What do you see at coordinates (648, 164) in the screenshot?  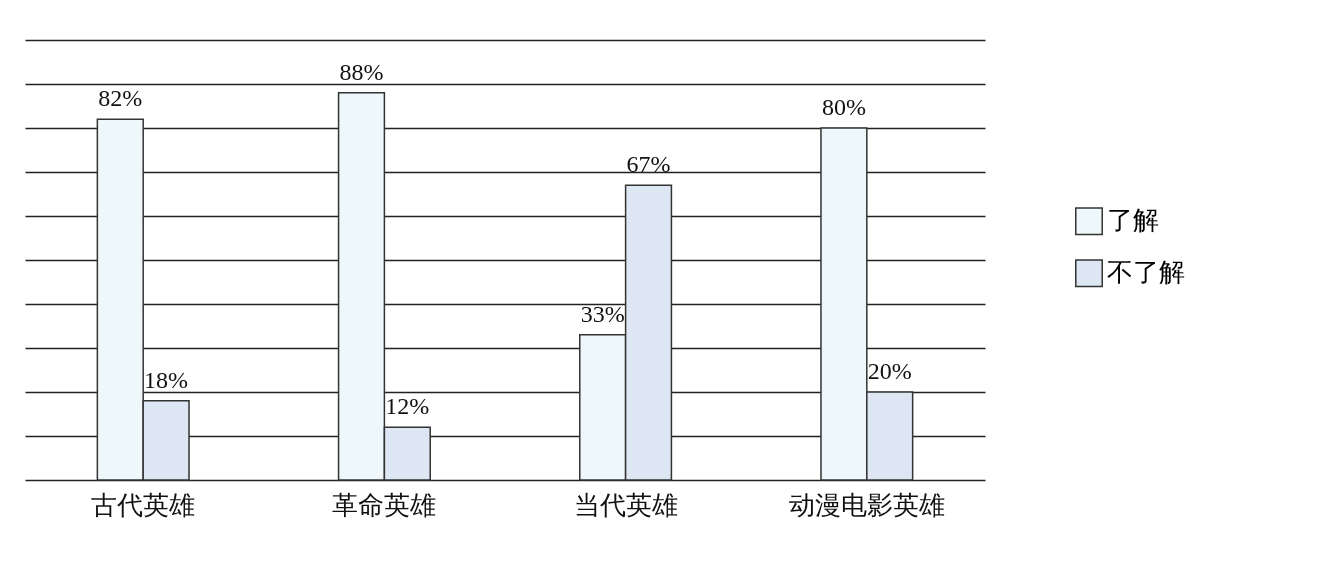 I see `data-label: 67%` at bounding box center [648, 164].